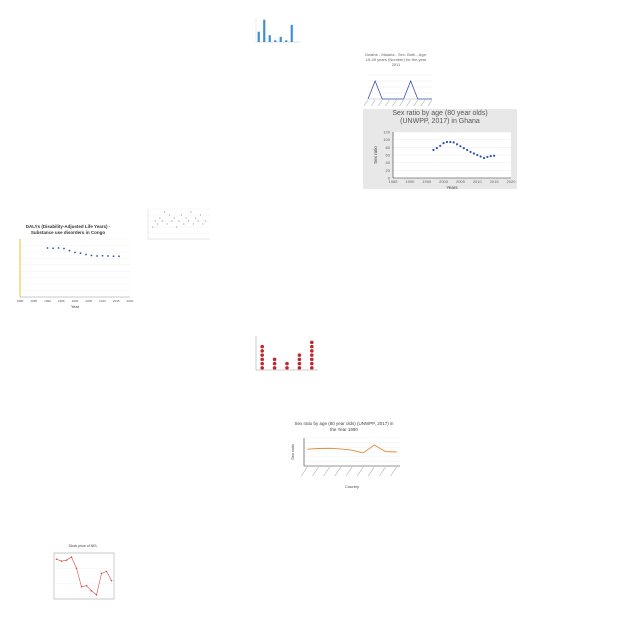  What do you see at coordinates (388, 147) in the screenshot?
I see `chart-3-y-tick-label: 80` at bounding box center [388, 147].